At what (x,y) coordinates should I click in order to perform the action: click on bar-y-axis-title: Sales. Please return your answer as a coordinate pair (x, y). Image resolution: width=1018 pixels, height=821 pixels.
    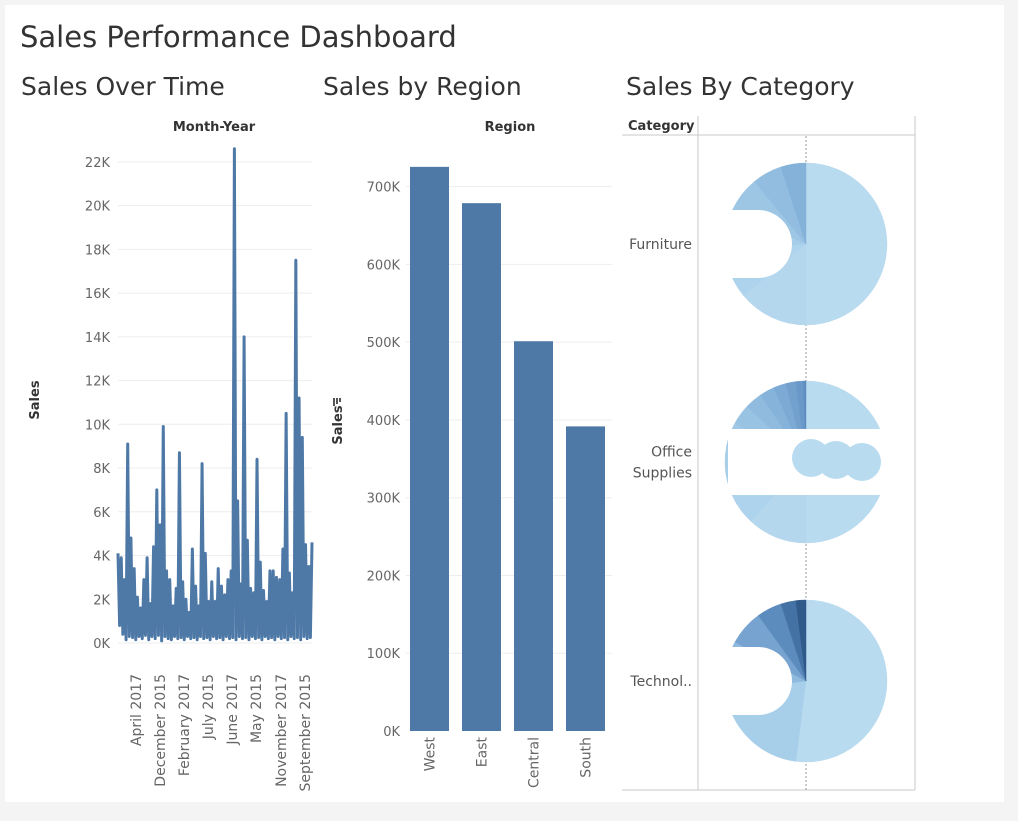
    Looking at the image, I should click on (338, 424).